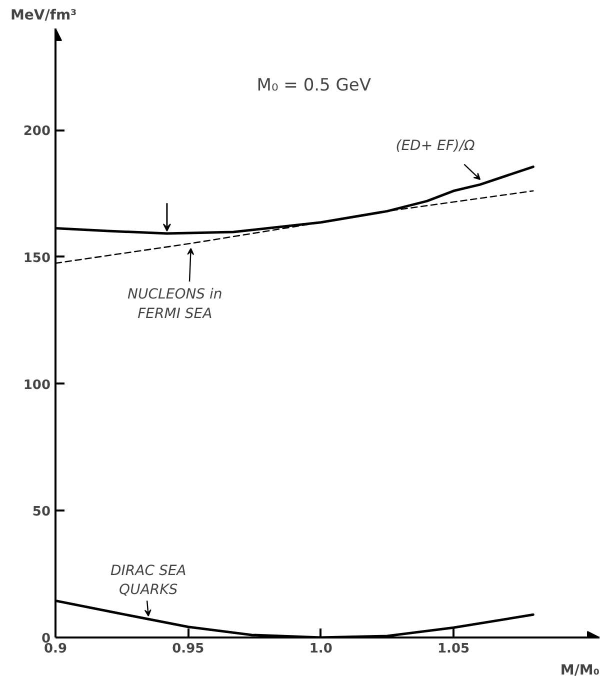  Describe the element at coordinates (188, 649) in the screenshot. I see `x-tick-label: 0.95` at that location.